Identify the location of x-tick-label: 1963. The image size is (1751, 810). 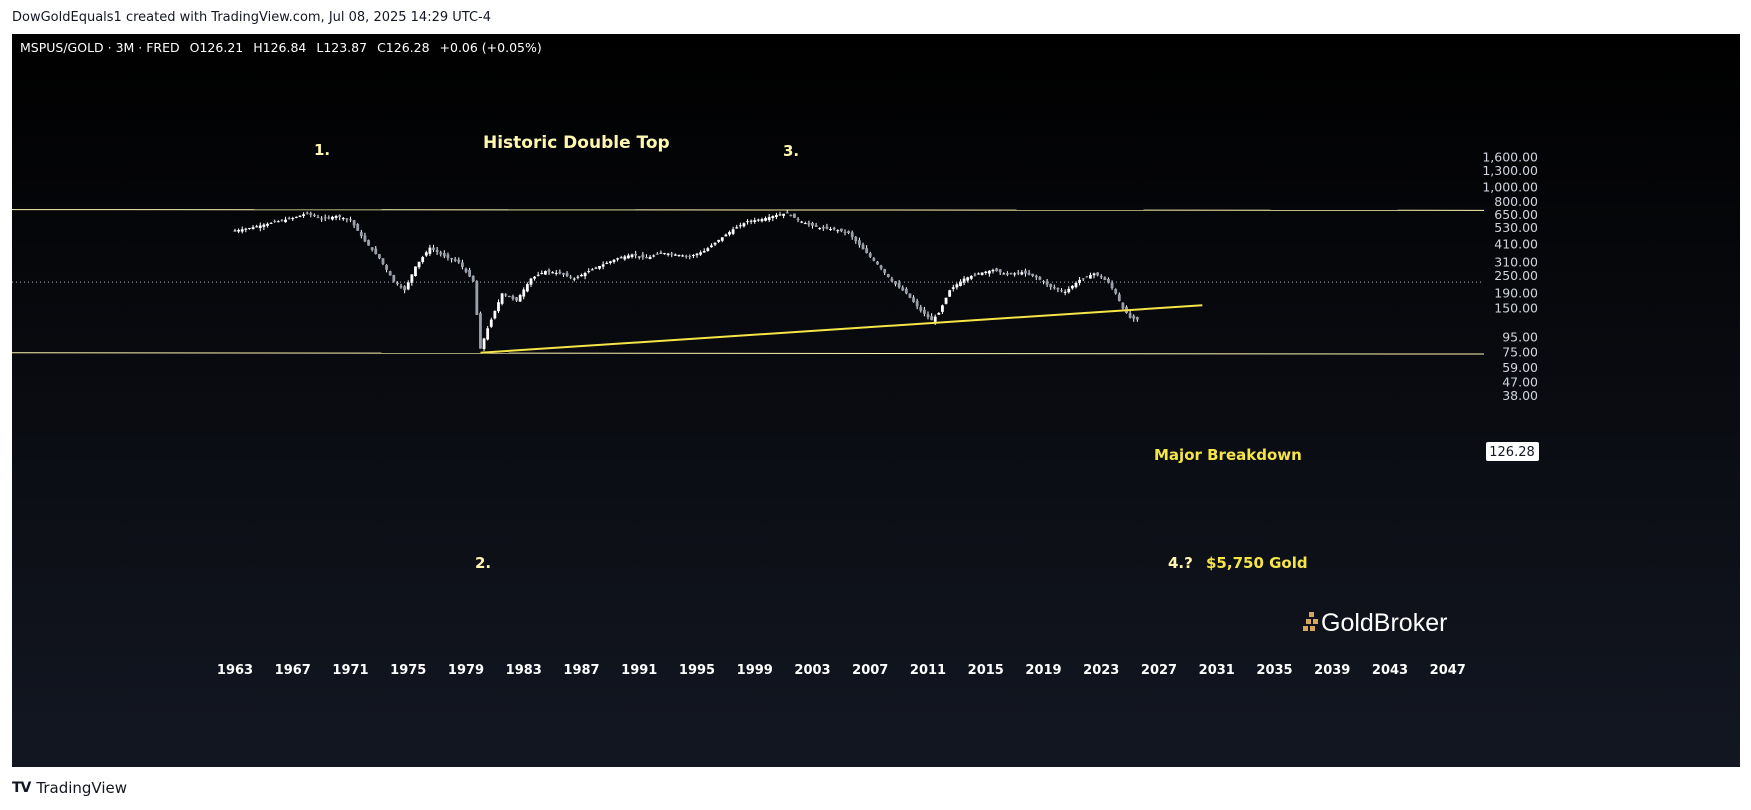
(235, 670).